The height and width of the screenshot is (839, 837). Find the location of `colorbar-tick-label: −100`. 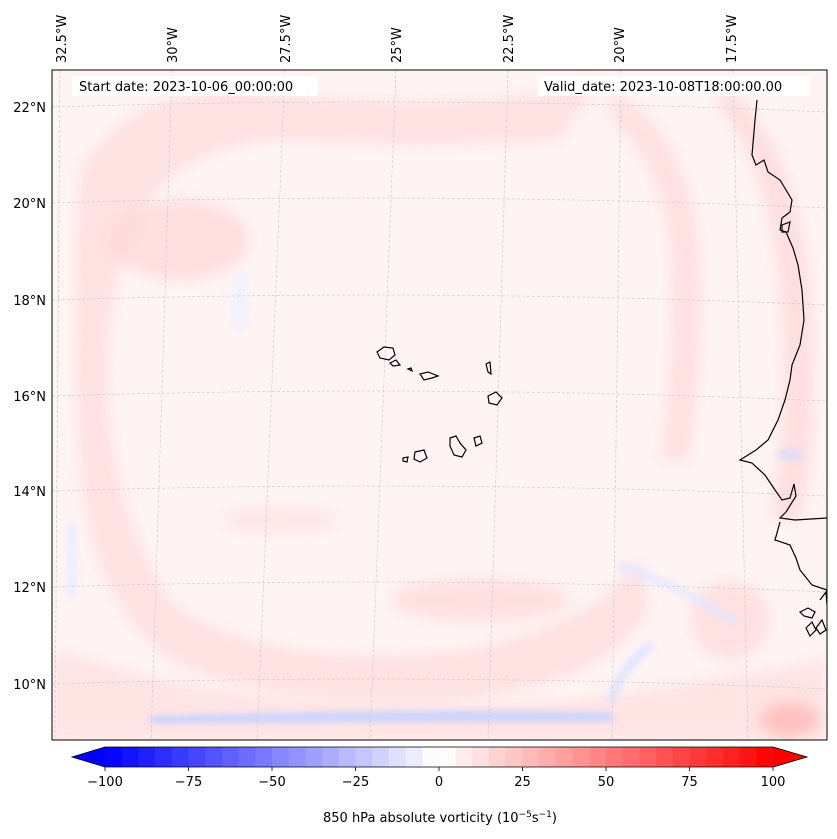

colorbar-tick-label: −100 is located at coordinates (105, 782).